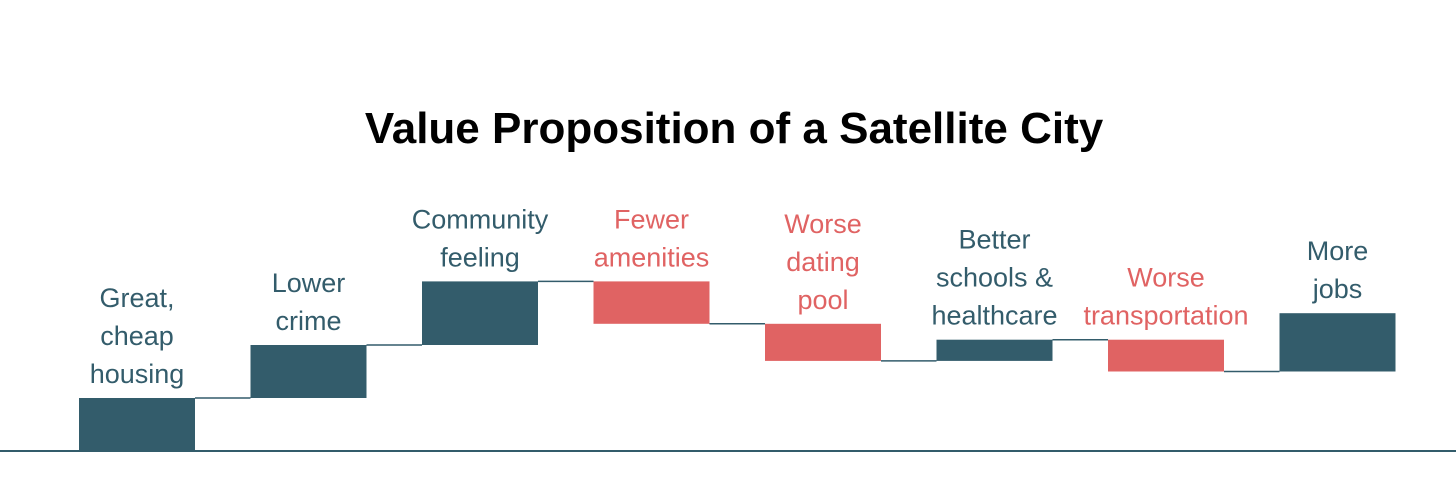  What do you see at coordinates (652, 238) in the screenshot?
I see `category-label-4: Fewer amenities` at bounding box center [652, 238].